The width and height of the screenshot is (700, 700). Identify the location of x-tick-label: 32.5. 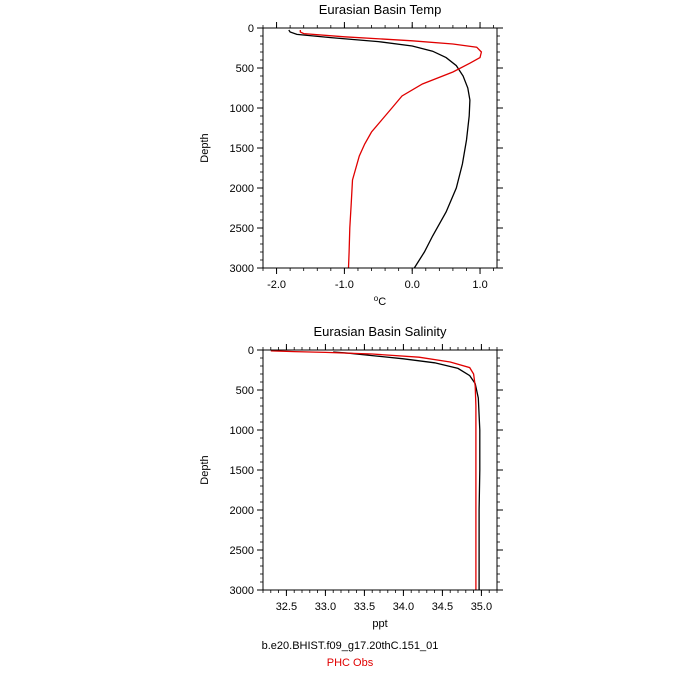
(286, 607).